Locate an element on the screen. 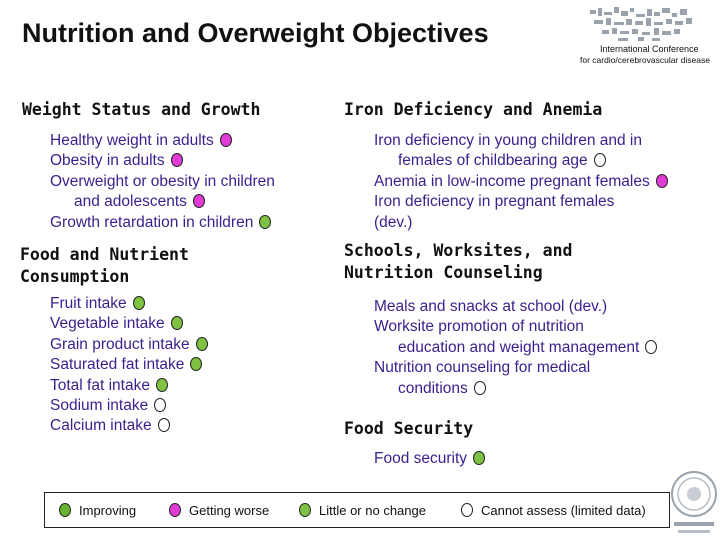 This screenshot has height=540, width=720. legend-improving: Improving is located at coordinates (97, 510).